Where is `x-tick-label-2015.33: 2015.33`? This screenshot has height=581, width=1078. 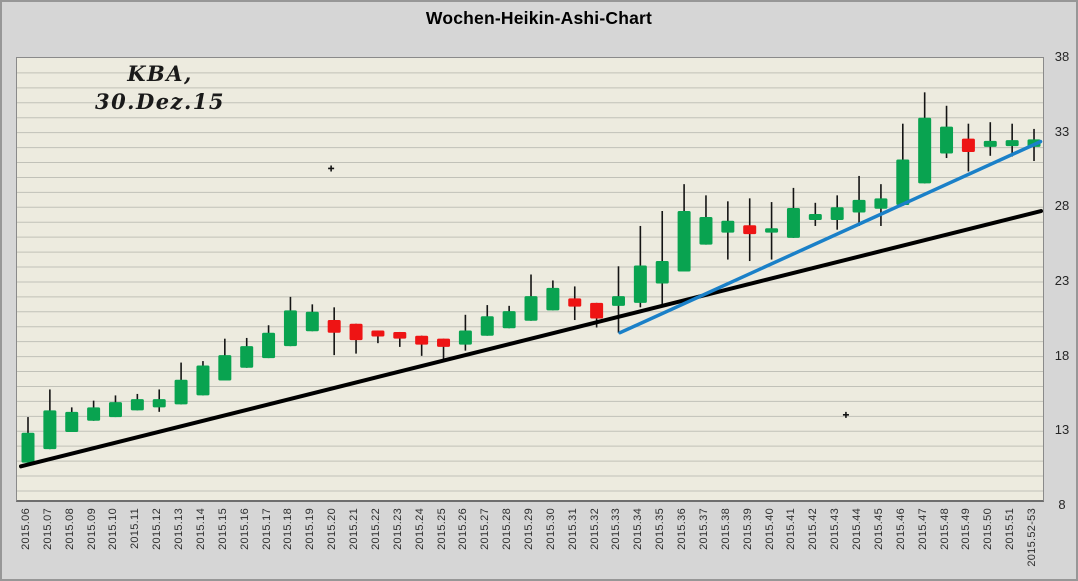 x-tick-label-2015.33: 2015.33 is located at coordinates (616, 529).